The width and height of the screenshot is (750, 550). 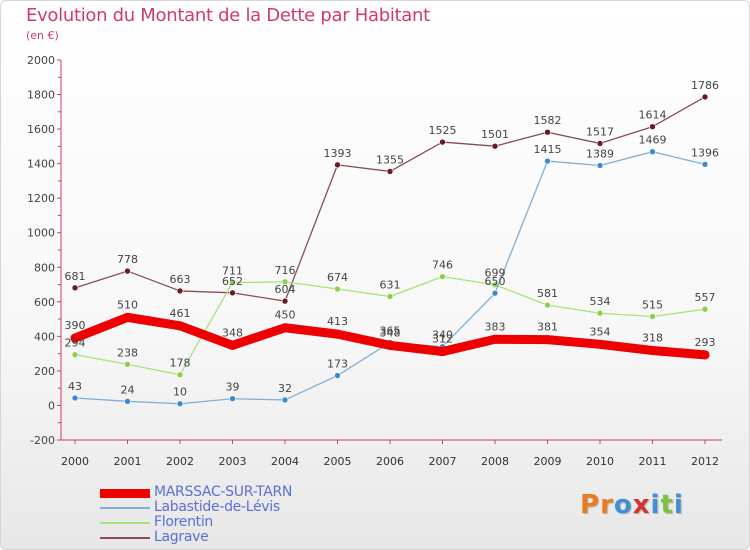 What do you see at coordinates (128, 389) in the screenshot?
I see `data-label: 24` at bounding box center [128, 389].